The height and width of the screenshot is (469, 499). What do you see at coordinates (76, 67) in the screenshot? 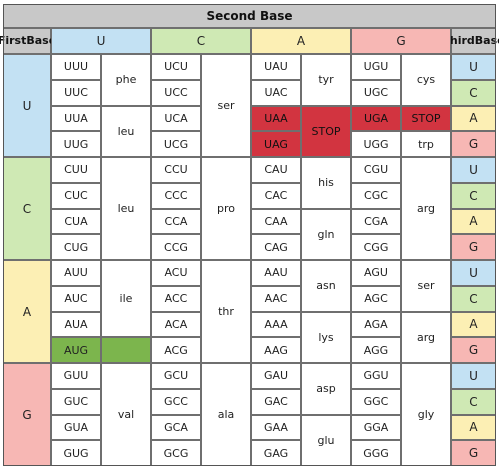
I see `codon-cell: UUU` at bounding box center [76, 67].